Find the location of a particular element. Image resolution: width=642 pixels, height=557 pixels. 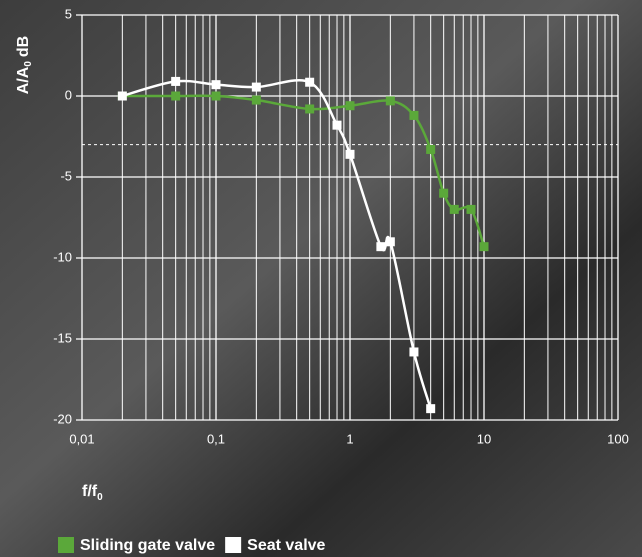

legend: Sliding gate valve Seat valve is located at coordinates (192, 545).